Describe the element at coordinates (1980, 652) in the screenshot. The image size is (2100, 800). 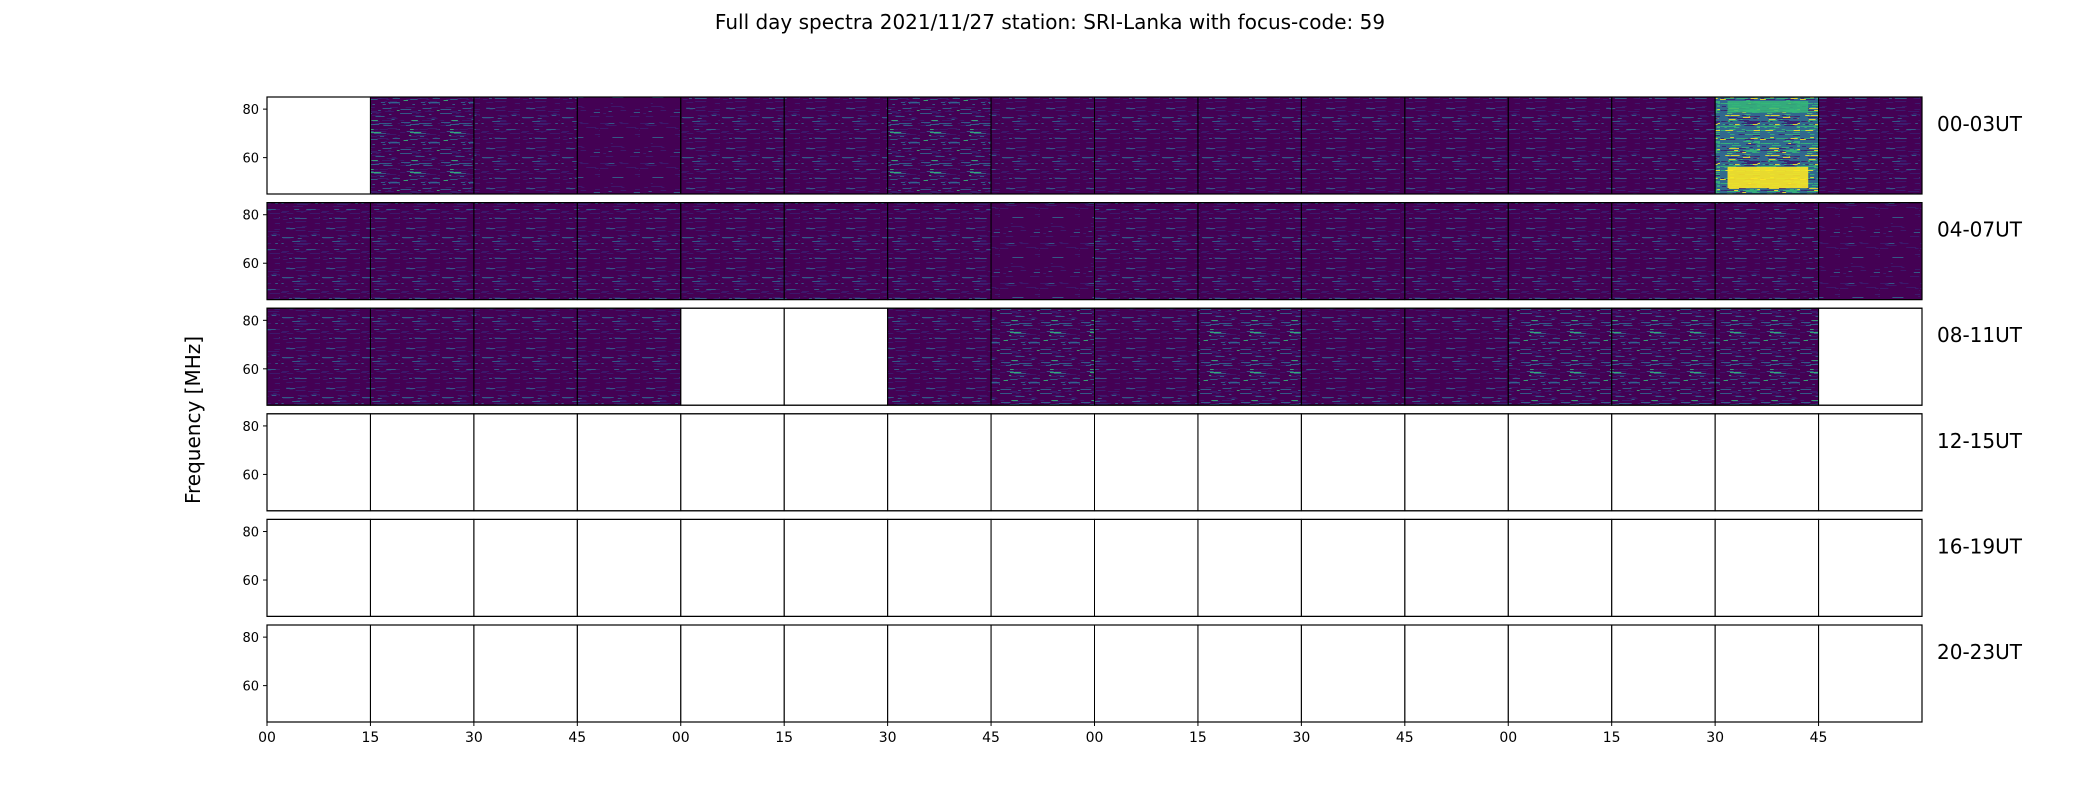
I see `row-label: 20-23UT` at that location.